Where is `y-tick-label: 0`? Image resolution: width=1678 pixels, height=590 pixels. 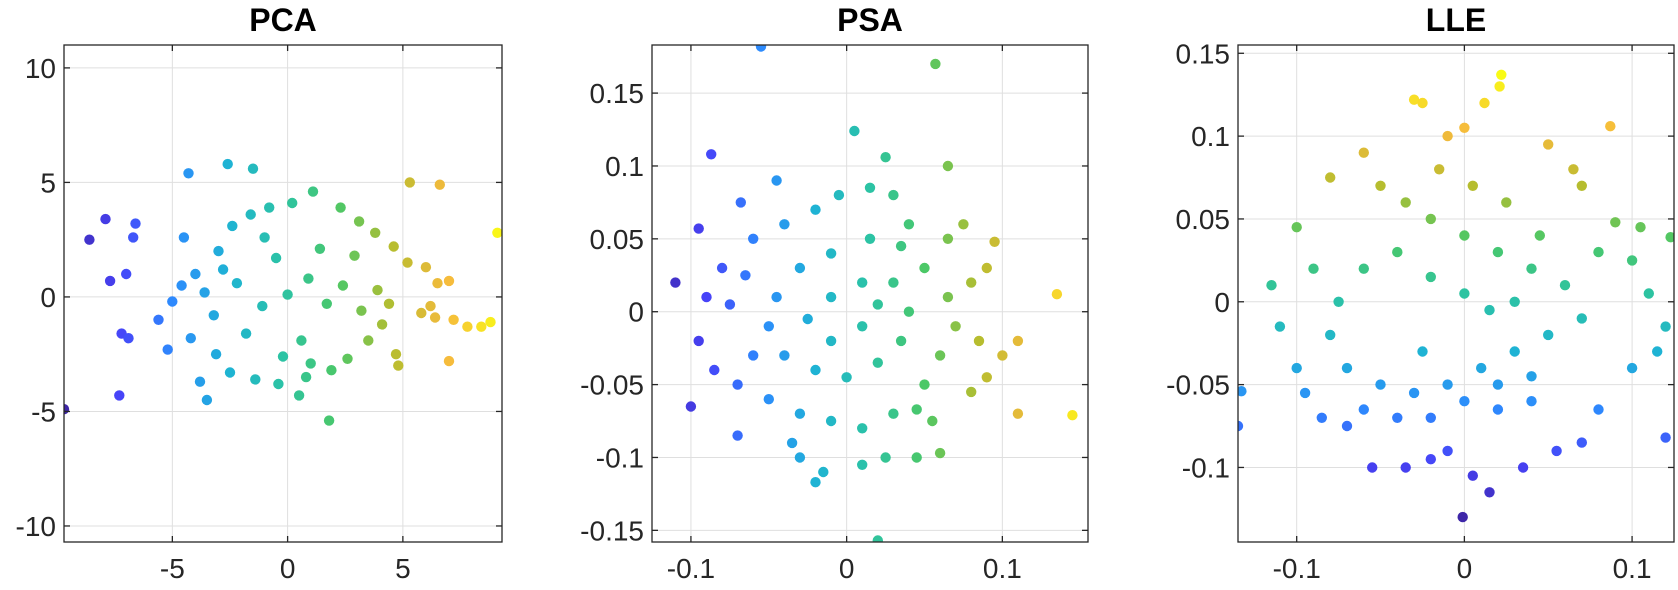 y-tick-label: 0 is located at coordinates (1222, 302).